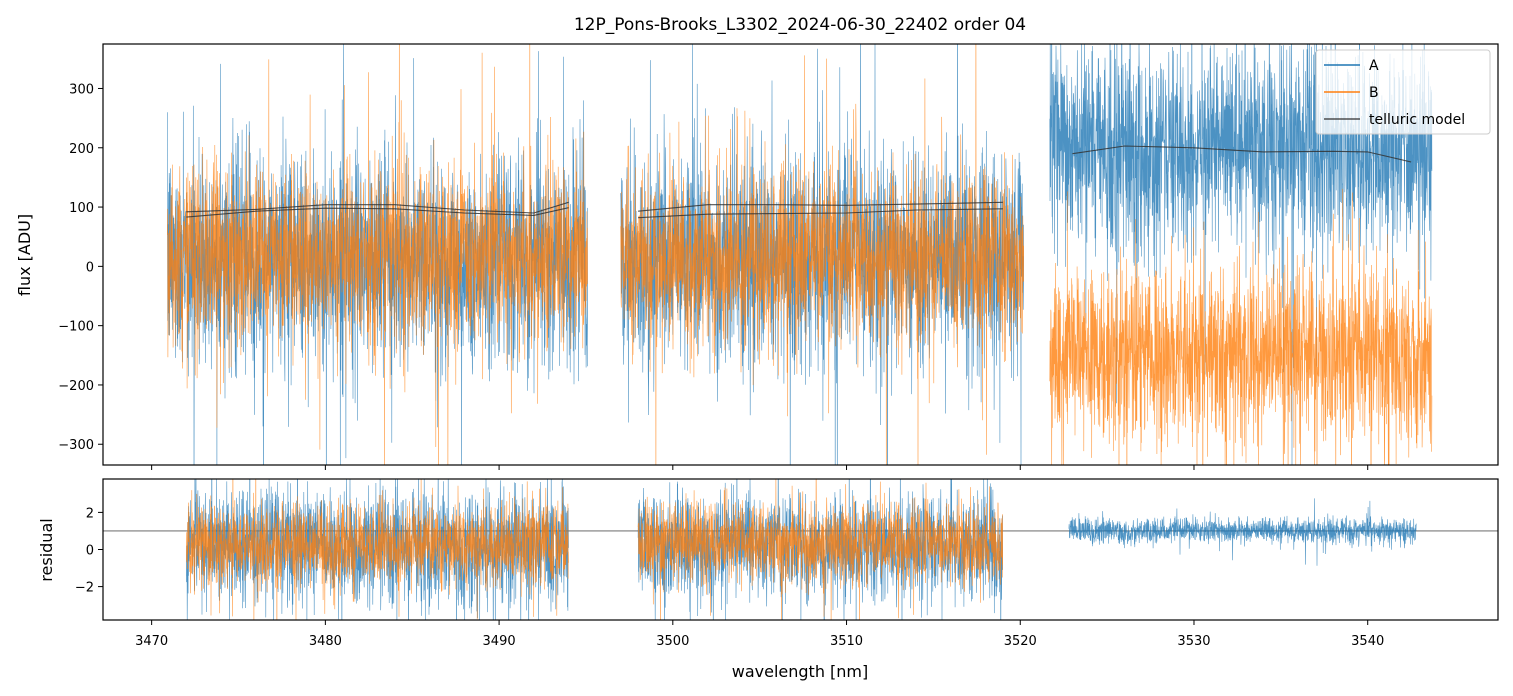  I want to click on x-axis-label: wavelength [nm], so click(800, 671).